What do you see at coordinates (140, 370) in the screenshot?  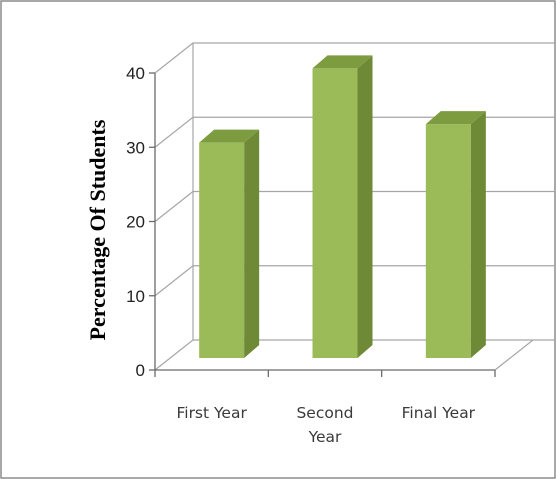 I see `y-tick-label: 0` at bounding box center [140, 370].